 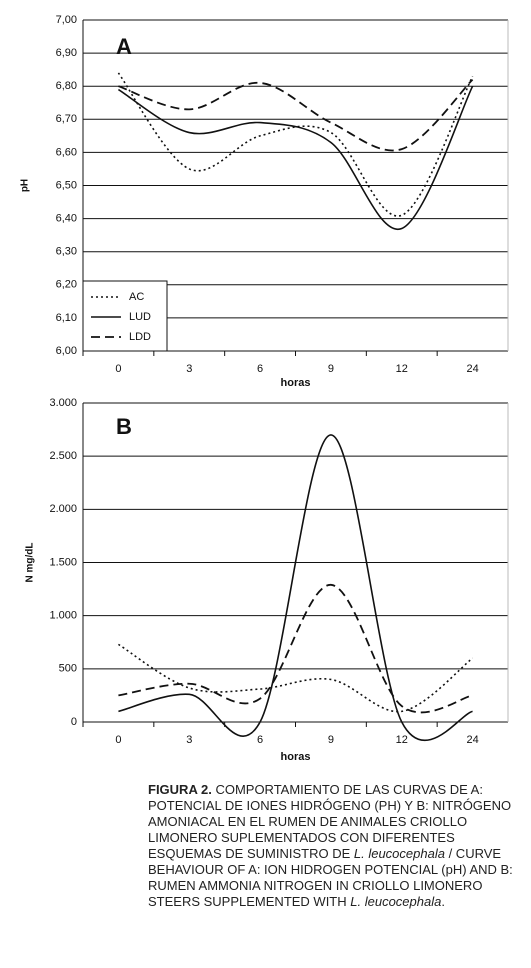 What do you see at coordinates (66, 185) in the screenshot?
I see `y-tick-label: 6,50` at bounding box center [66, 185].